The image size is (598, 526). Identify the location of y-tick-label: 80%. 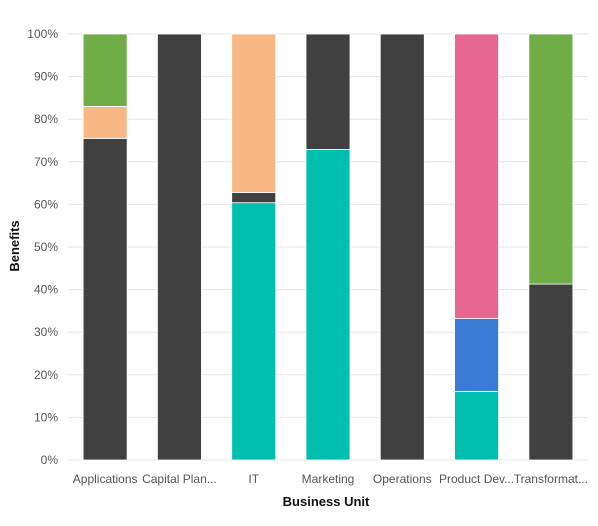
(46, 119).